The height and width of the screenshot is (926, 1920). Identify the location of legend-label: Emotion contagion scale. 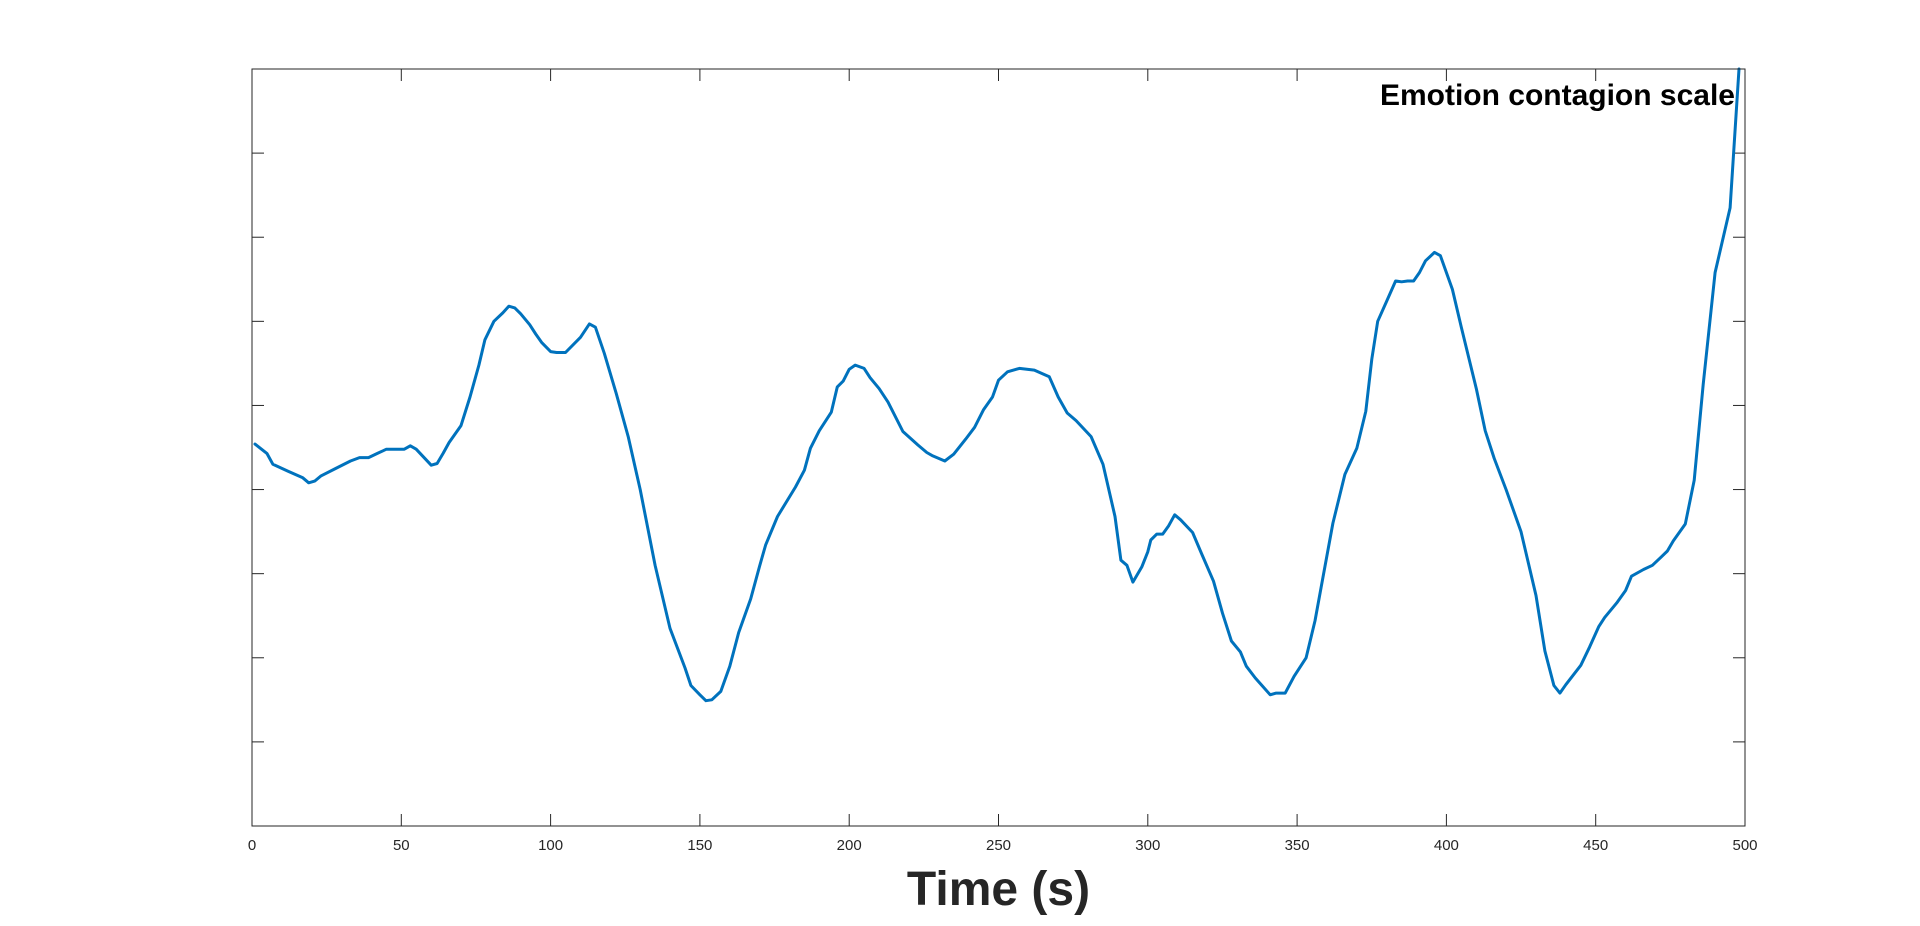
(1557, 95).